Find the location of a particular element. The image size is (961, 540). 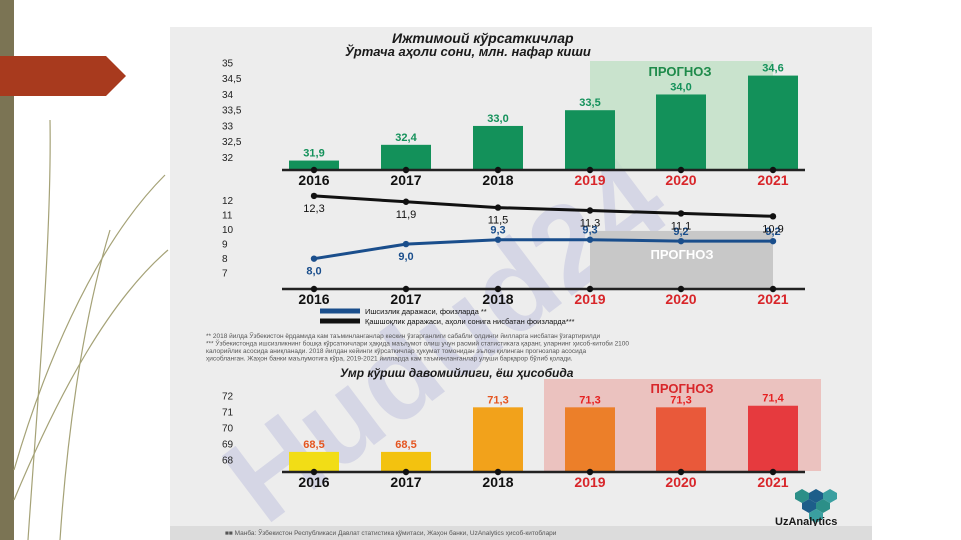

line-series-unemployment is located at coordinates (543, 249).